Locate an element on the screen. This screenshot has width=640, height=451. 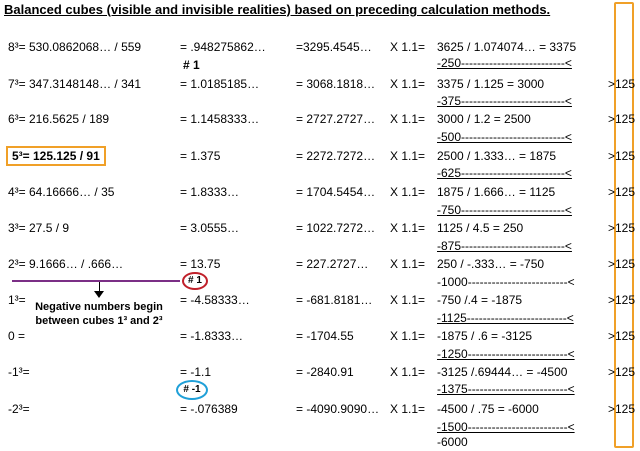
diff-1375: -1375-------------------------< is located at coordinates (506, 389).